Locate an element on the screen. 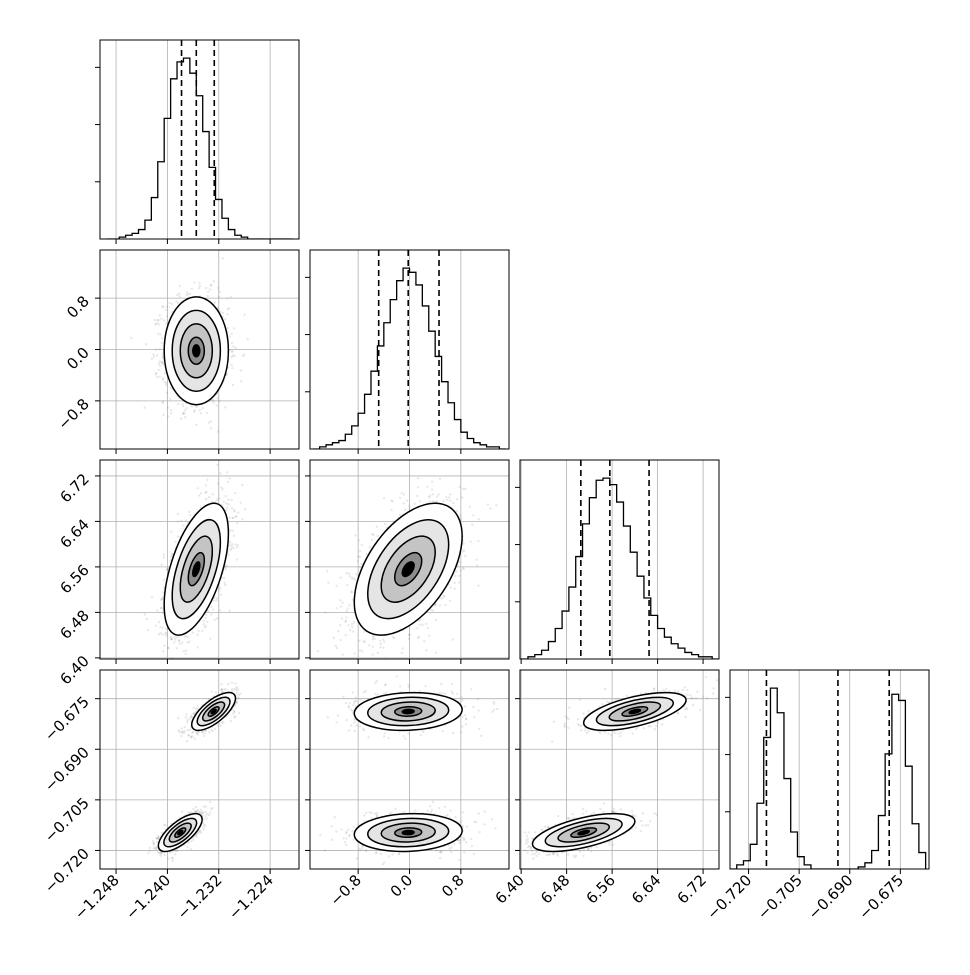 Image resolution: width=970 pixels, height=975 pixels. histogram is located at coordinates (199, 148).